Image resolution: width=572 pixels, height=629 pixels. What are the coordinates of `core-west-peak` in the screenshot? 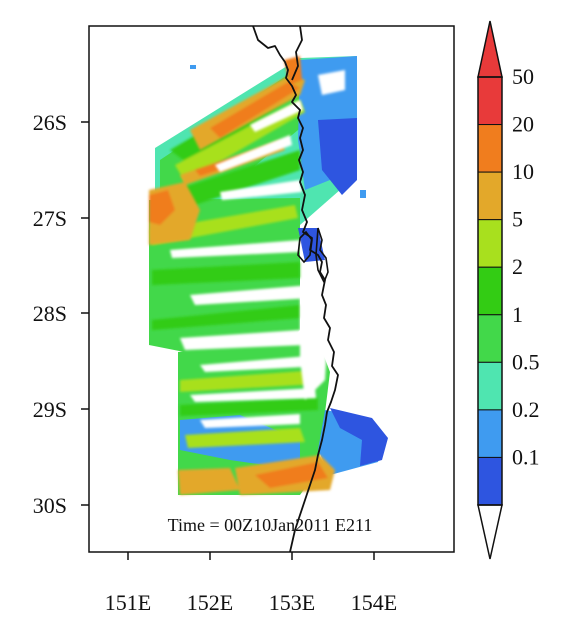 It's located at (162, 207).